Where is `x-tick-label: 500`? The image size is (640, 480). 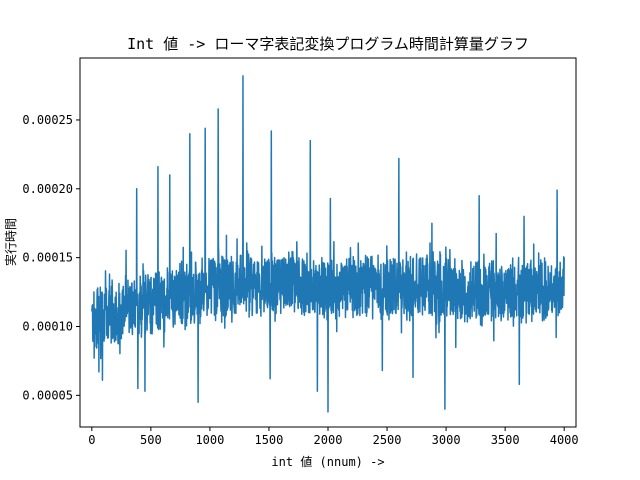 x-tick-label: 500 is located at coordinates (151, 440).